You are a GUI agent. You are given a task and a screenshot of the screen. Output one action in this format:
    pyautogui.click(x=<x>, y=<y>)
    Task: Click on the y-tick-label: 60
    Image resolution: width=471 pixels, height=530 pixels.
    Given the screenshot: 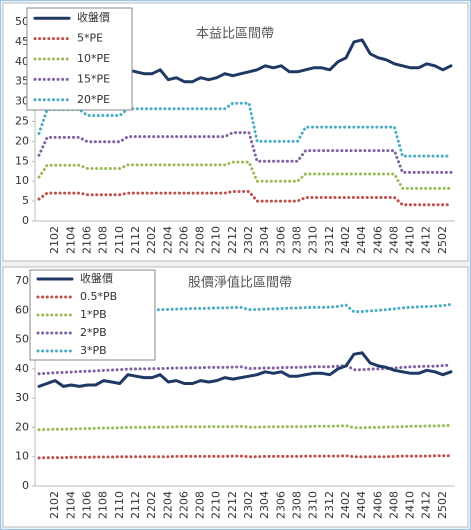 What is the action you would take?
    pyautogui.click(x=22, y=309)
    